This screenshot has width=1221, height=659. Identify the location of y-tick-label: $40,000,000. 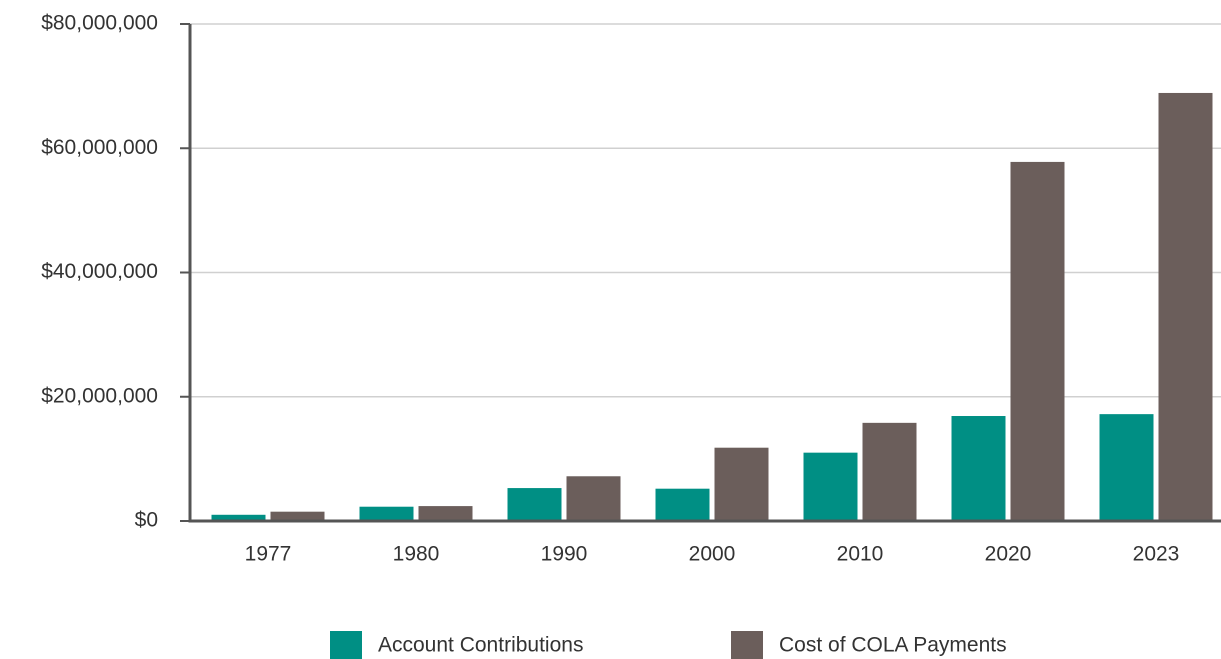
(99, 271).